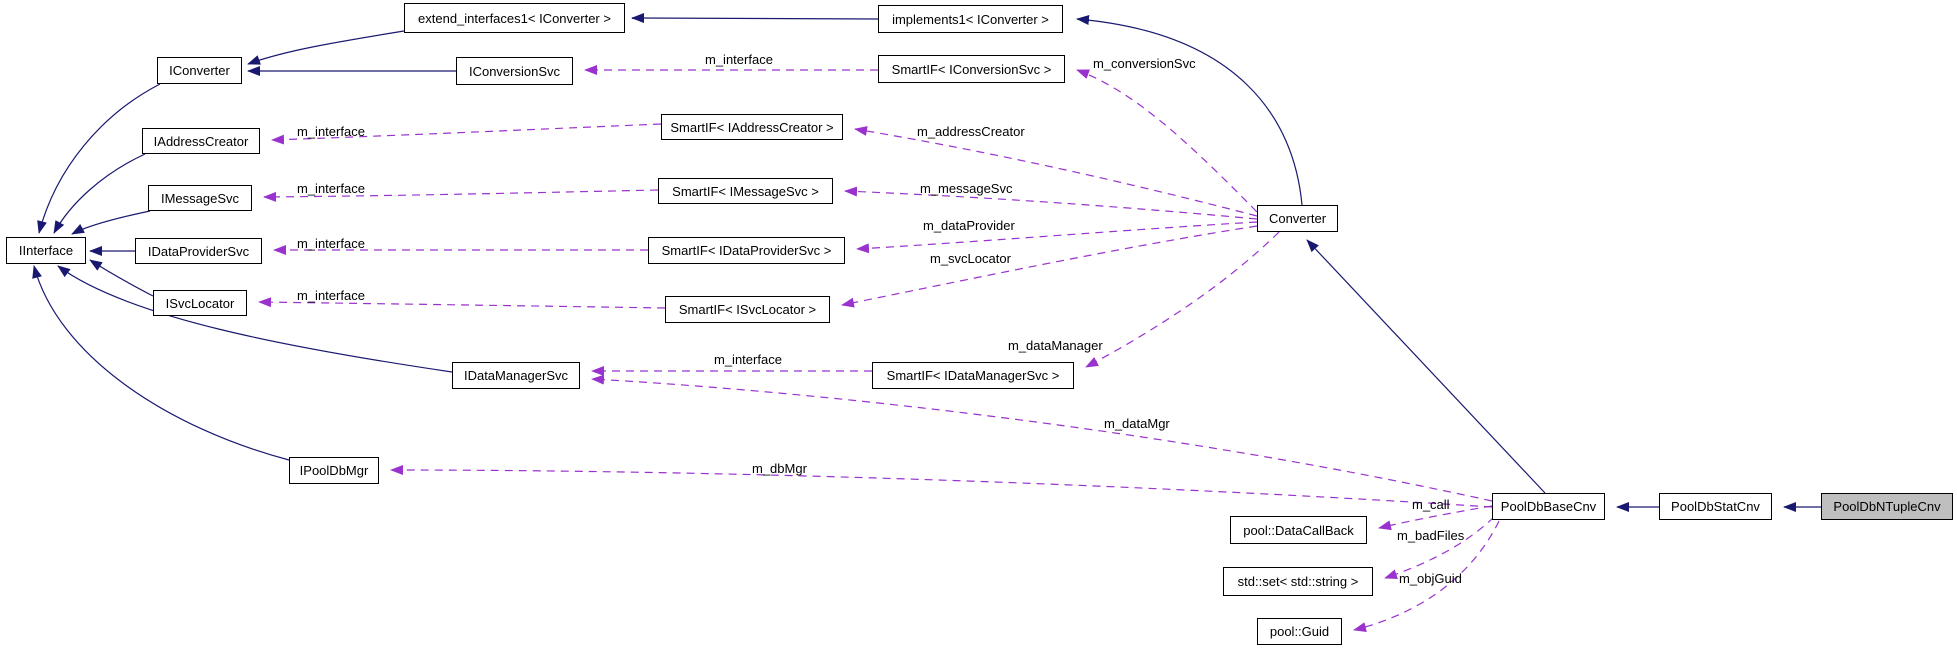 Image resolution: width=1957 pixels, height=650 pixels. Describe the element at coordinates (971, 69) in the screenshot. I see `node-smartif-iconversionsvc: SmartIF< IConversionSvc >` at that location.